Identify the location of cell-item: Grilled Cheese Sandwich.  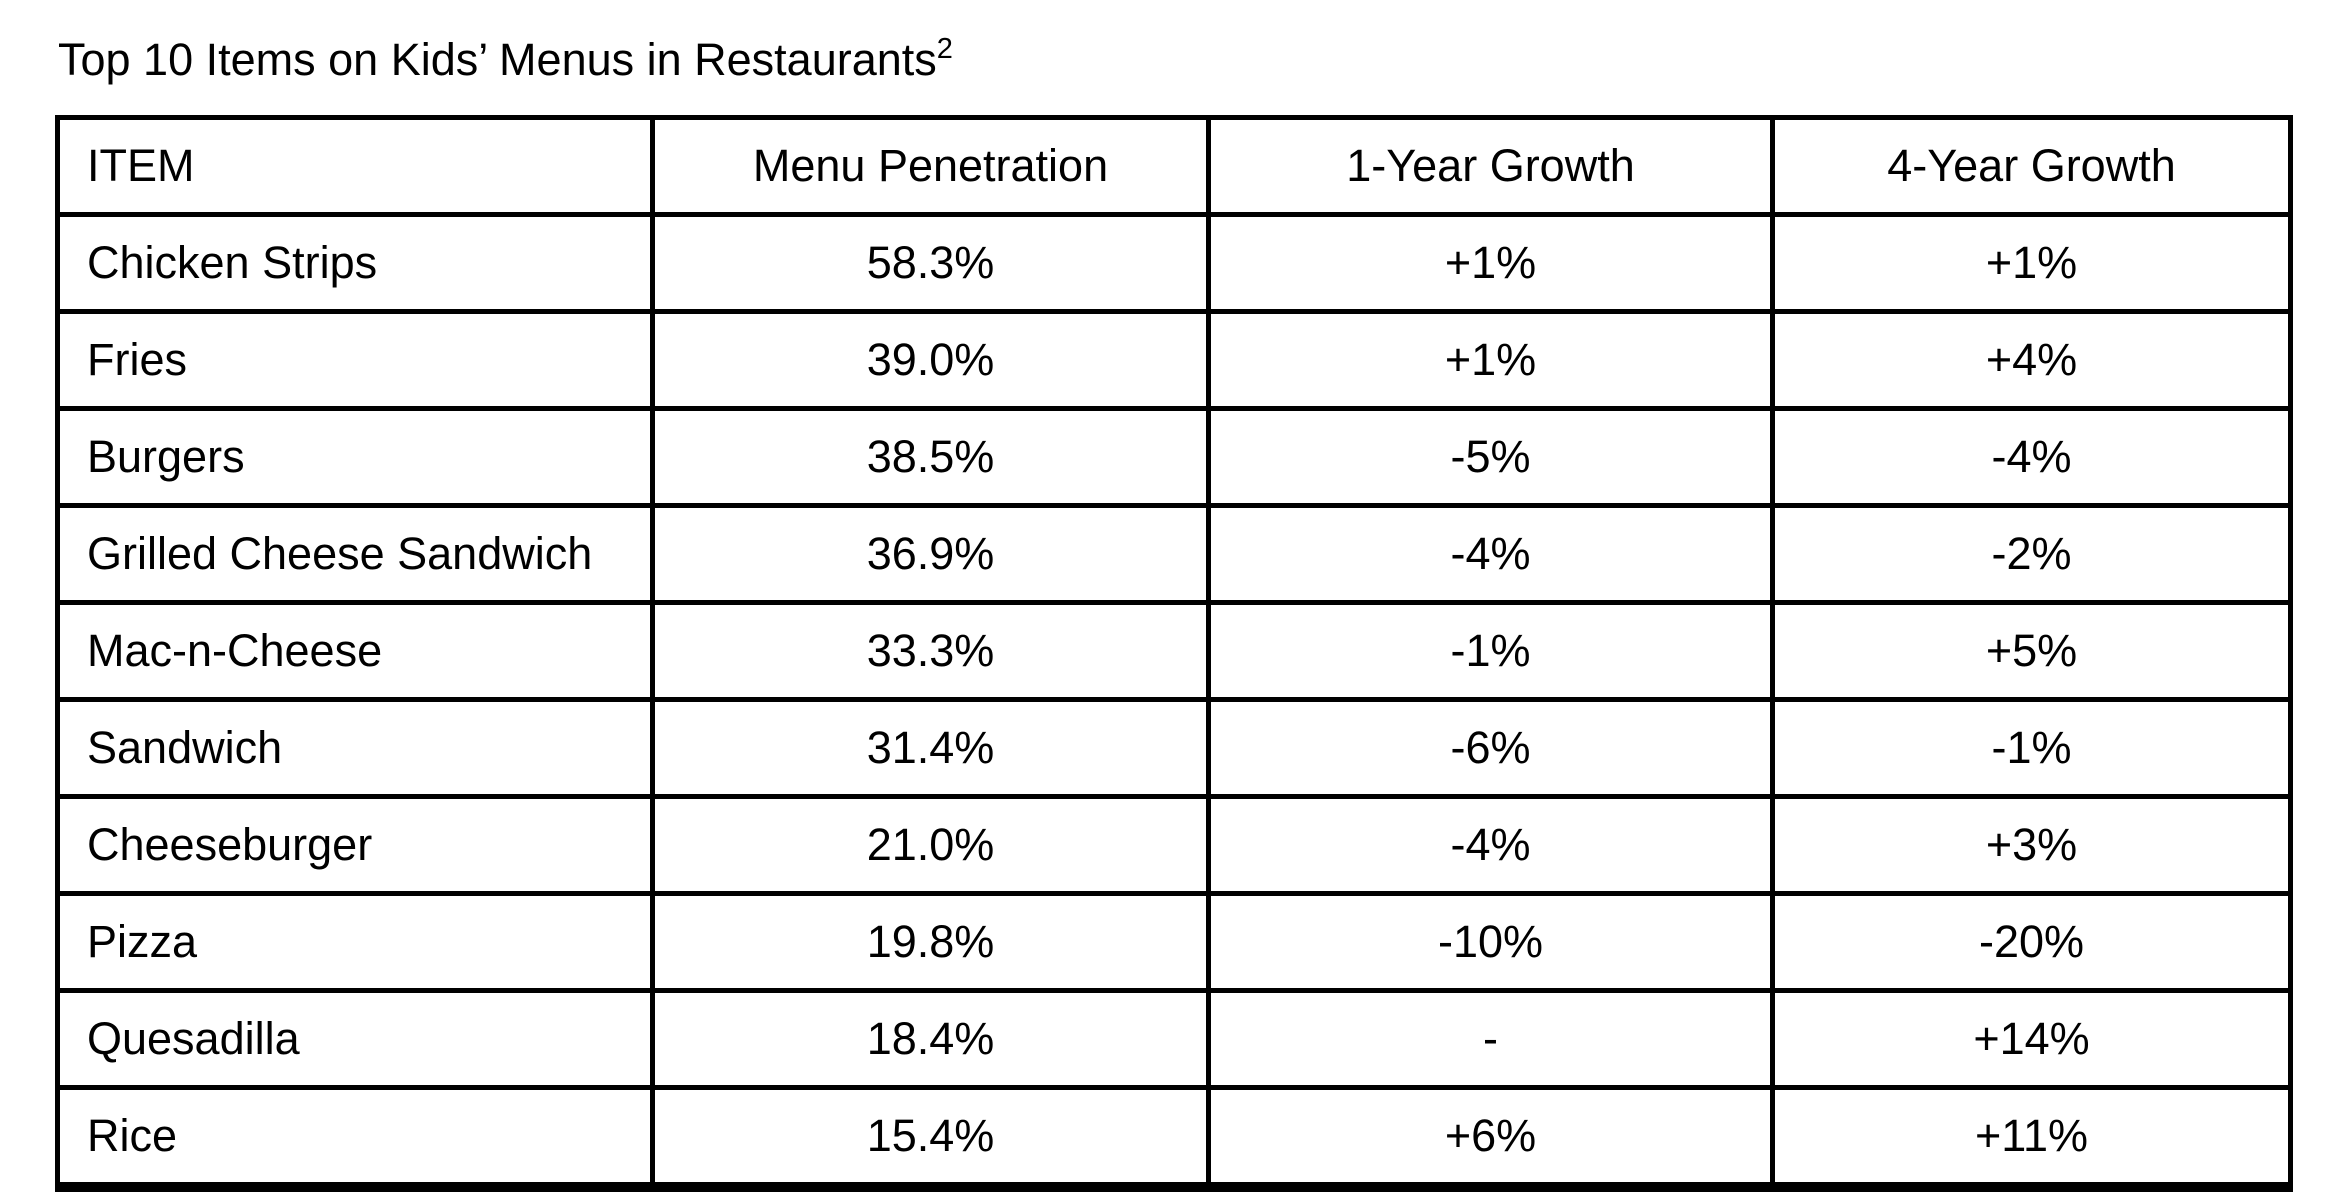
(355, 554).